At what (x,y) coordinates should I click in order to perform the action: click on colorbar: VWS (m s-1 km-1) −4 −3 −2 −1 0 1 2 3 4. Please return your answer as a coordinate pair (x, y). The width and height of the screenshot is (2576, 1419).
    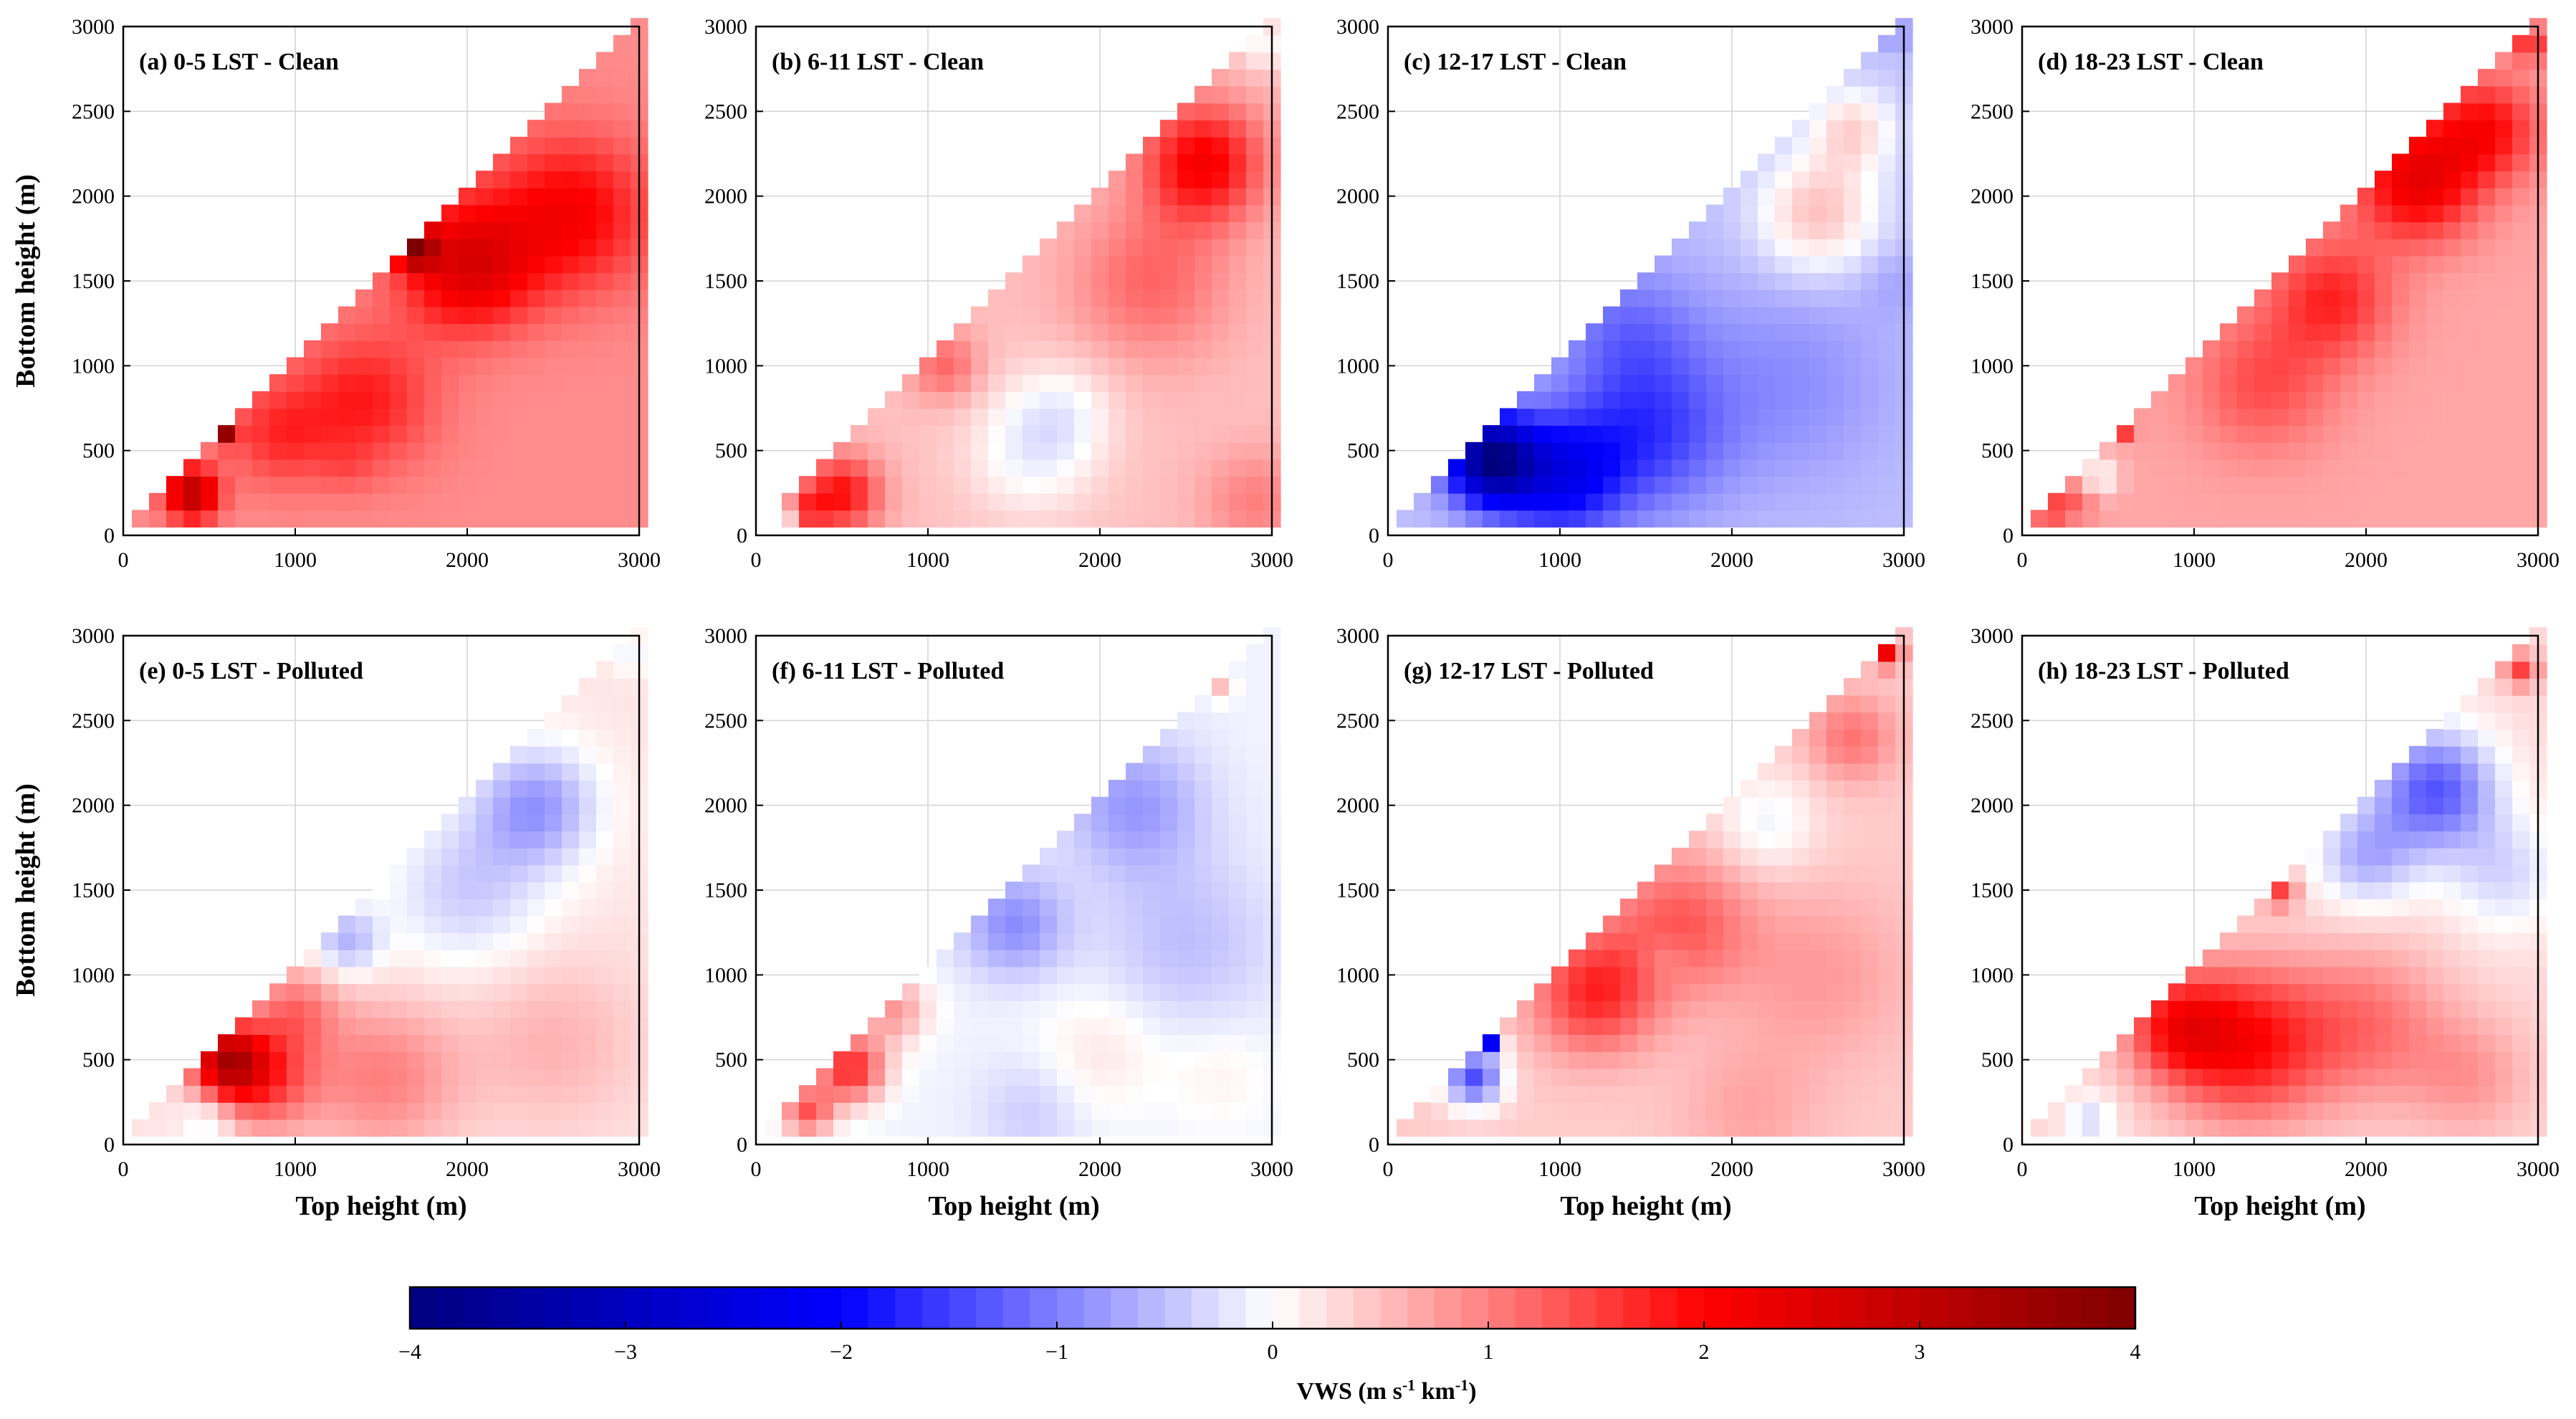
    Looking at the image, I should click on (1269, 1345).